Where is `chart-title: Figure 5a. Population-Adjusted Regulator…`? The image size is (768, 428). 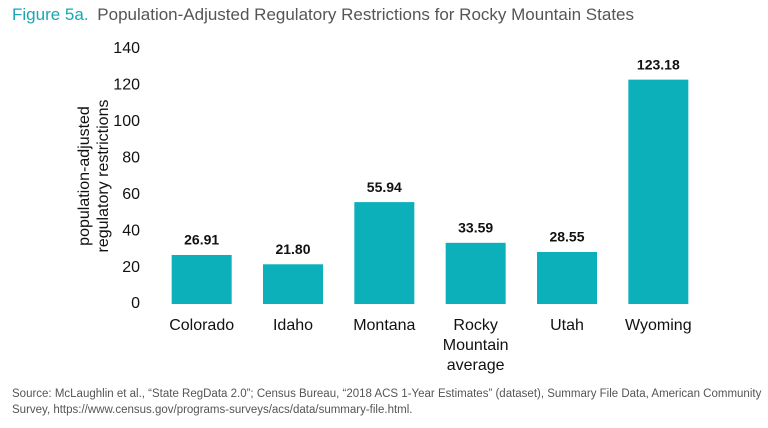 chart-title: Figure 5a. Population-Adjusted Regulator… is located at coordinates (323, 14).